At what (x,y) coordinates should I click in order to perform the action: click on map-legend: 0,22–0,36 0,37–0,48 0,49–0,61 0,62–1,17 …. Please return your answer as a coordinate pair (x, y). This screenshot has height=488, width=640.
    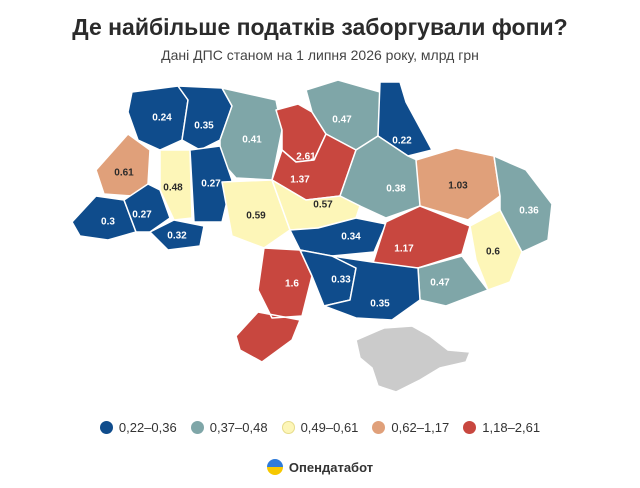
    Looking at the image, I should click on (320, 427).